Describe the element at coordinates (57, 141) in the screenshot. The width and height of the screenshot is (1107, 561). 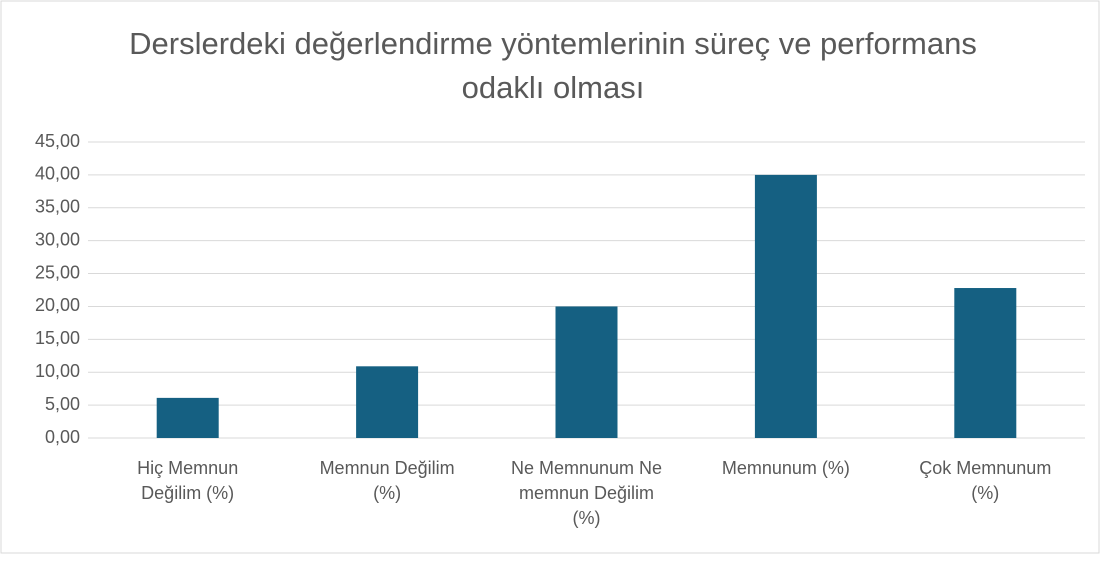
I see `y-tick-label: 45,00` at that location.